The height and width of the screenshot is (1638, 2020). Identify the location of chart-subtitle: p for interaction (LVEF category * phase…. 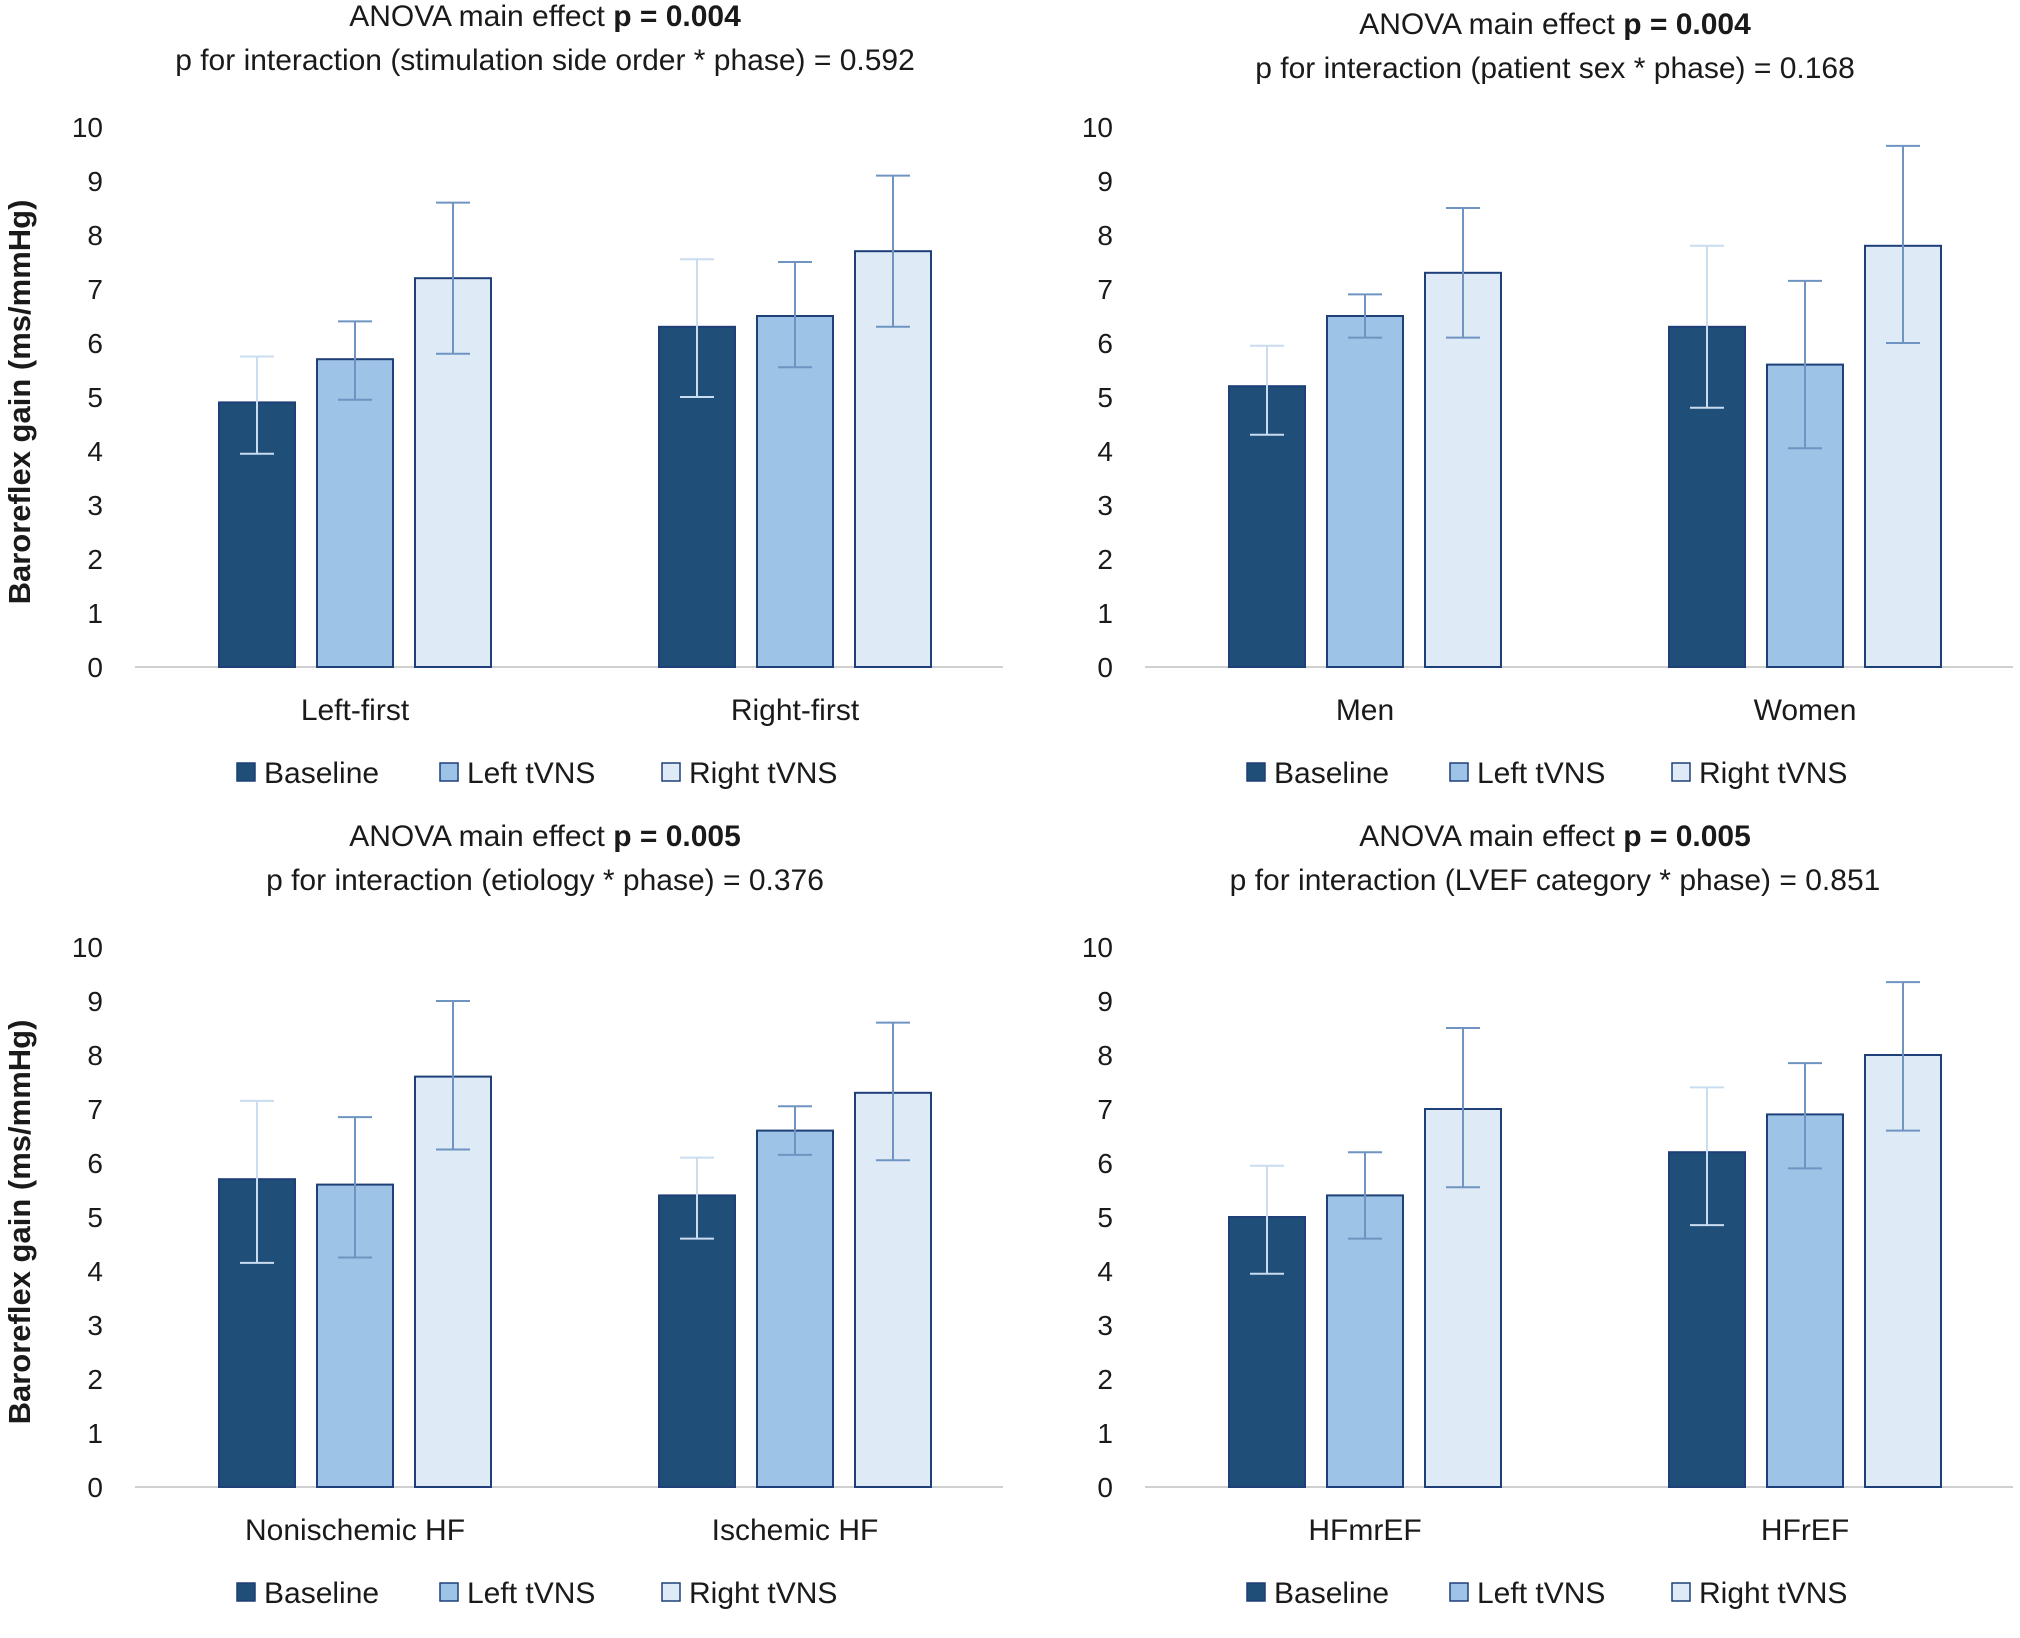
(1555, 880).